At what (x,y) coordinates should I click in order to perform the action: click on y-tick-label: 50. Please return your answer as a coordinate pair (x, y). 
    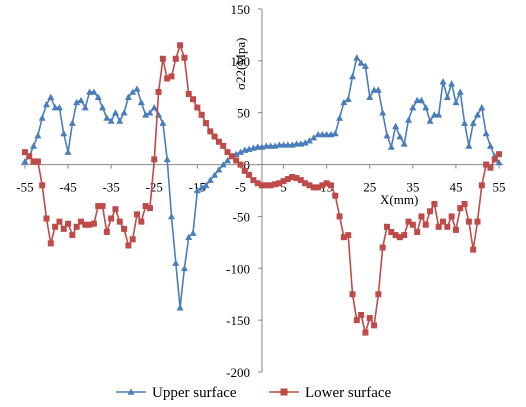
    Looking at the image, I should click on (243, 113).